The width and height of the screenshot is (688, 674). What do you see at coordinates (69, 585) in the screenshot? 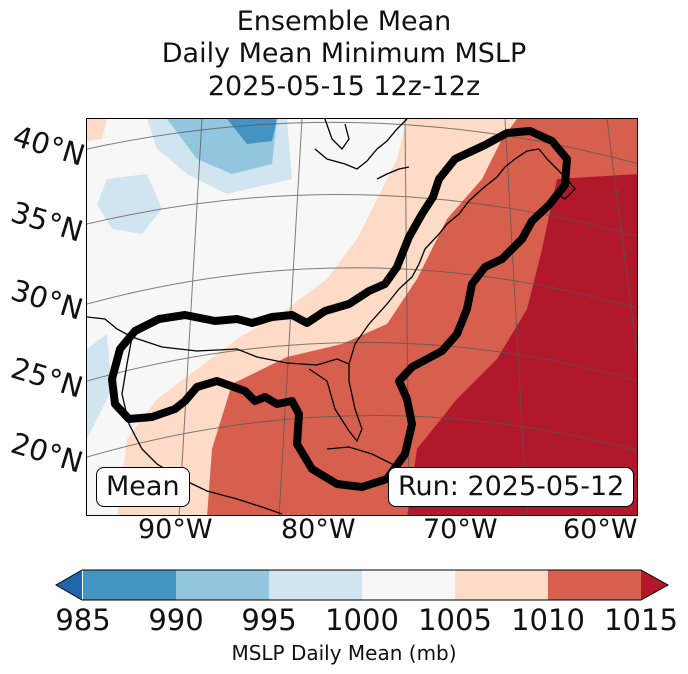
I see `colorbar-extend-low` at bounding box center [69, 585].